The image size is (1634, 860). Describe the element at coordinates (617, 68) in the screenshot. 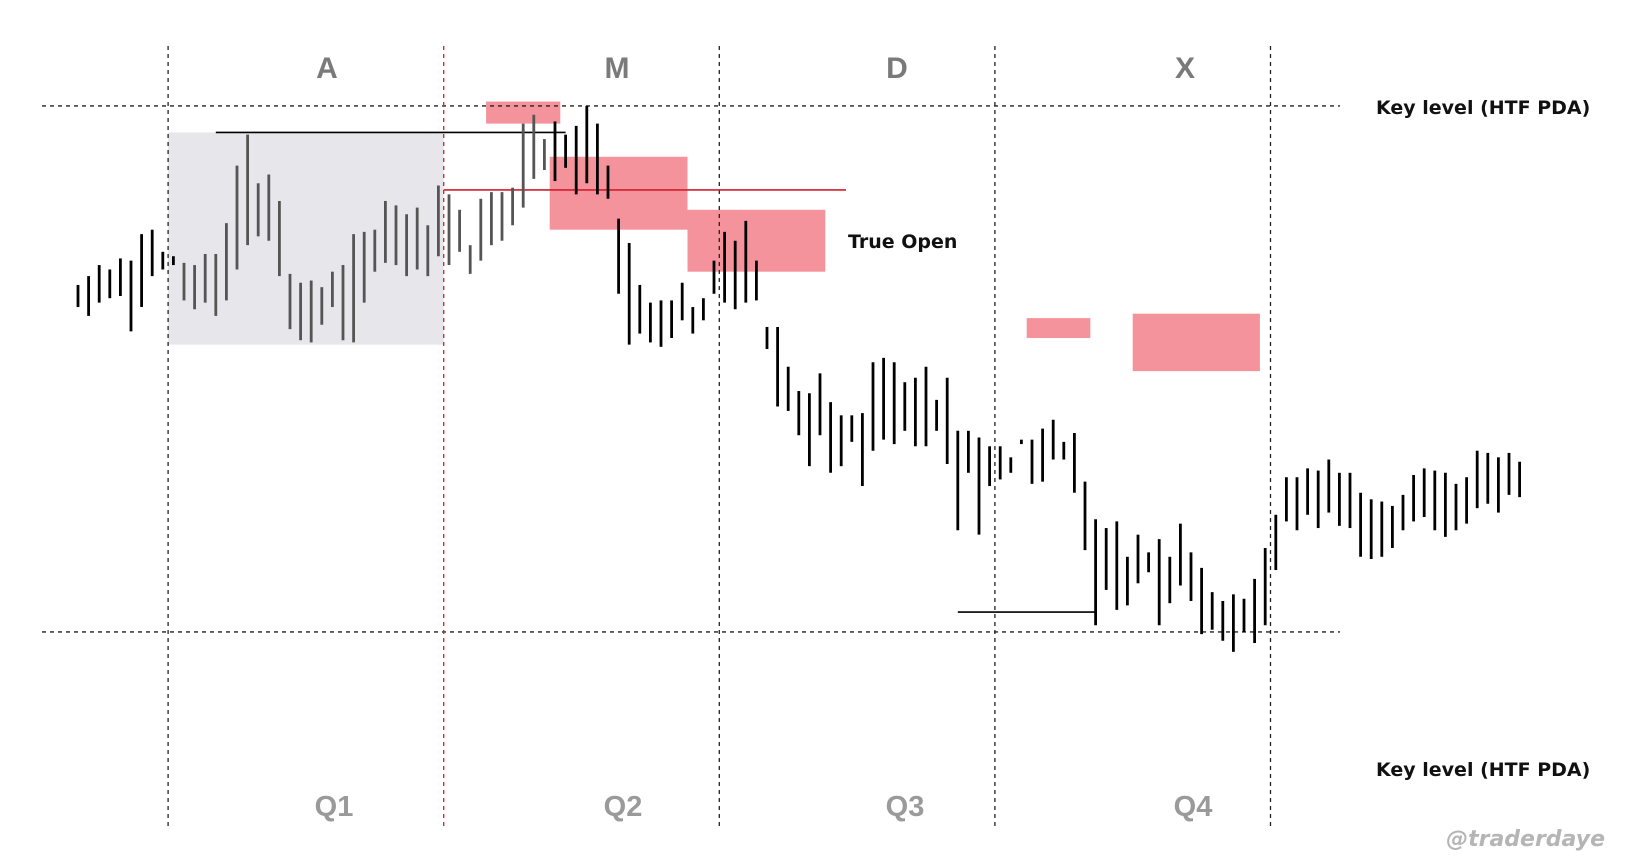

I see `phase-label-m: M` at that location.